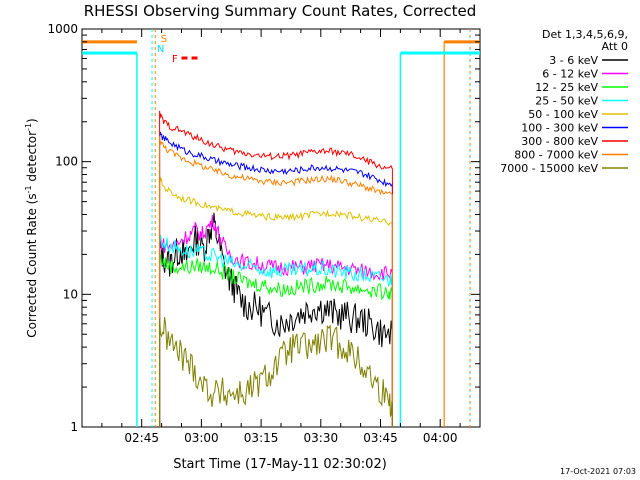 Image resolution: width=640 pixels, height=480 pixels. Describe the element at coordinates (563, 114) in the screenshot. I see `legend-label: 50 - 100 keV` at that location.